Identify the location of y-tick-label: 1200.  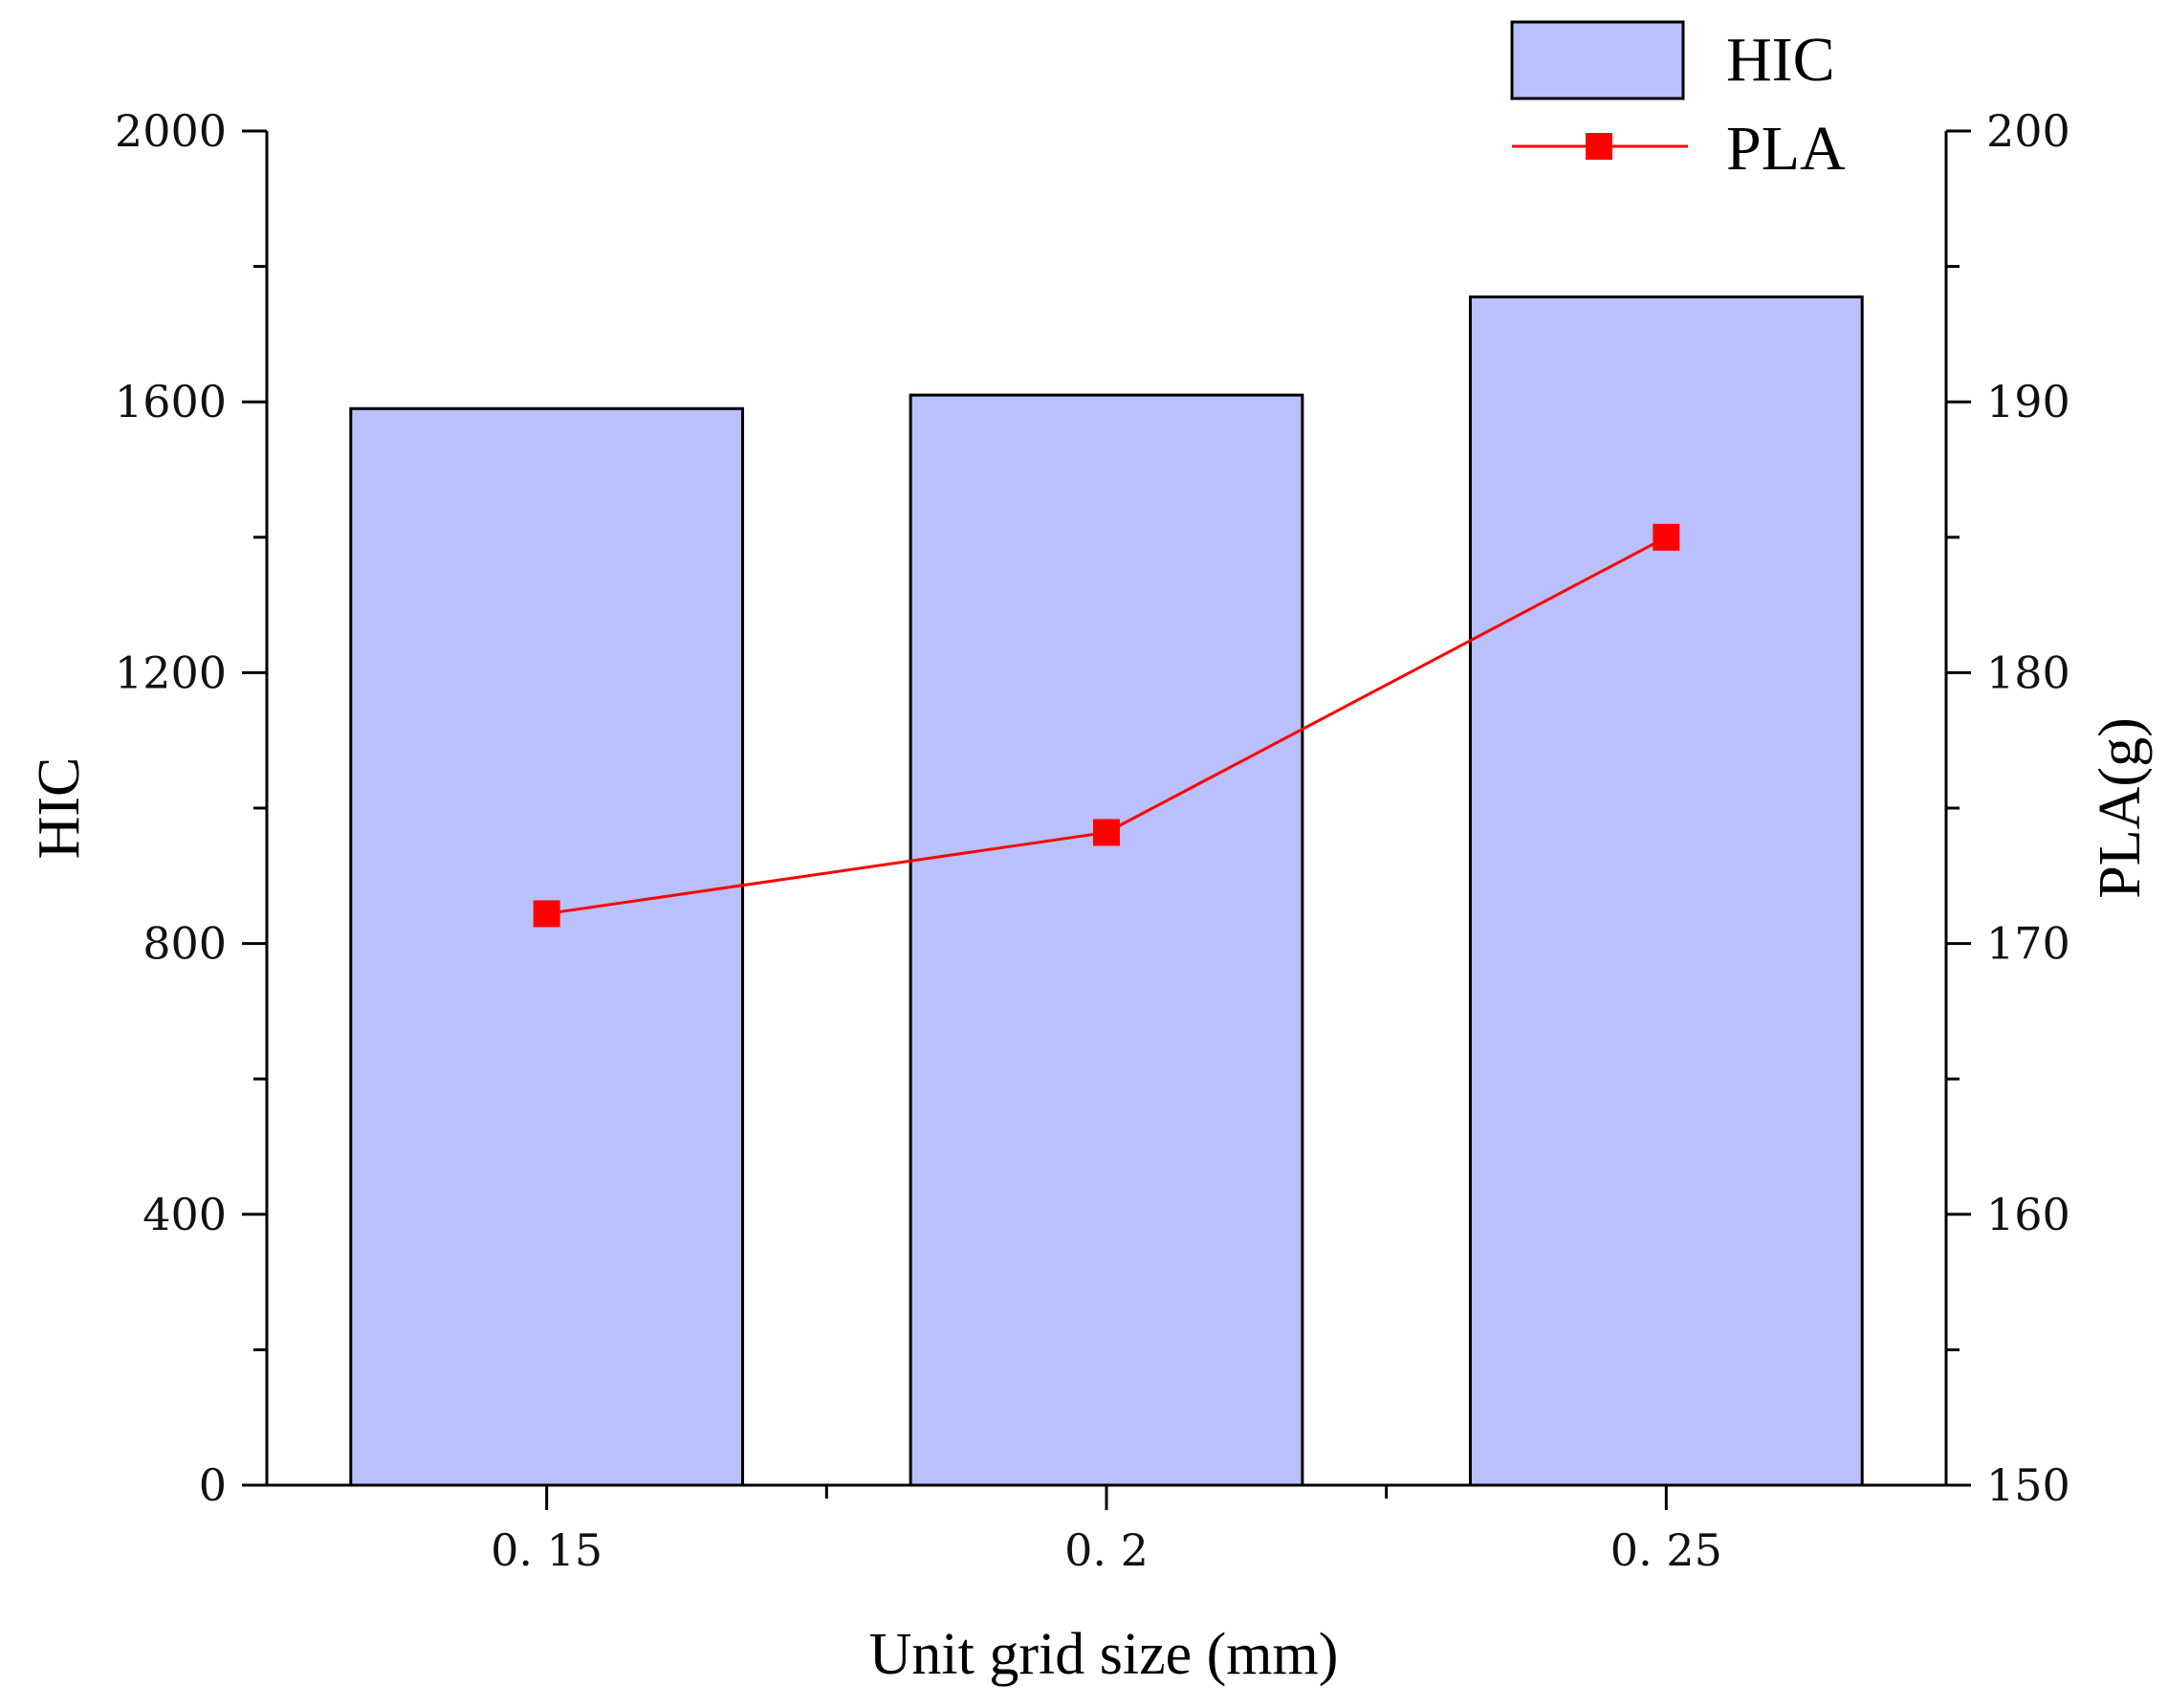
(171, 672).